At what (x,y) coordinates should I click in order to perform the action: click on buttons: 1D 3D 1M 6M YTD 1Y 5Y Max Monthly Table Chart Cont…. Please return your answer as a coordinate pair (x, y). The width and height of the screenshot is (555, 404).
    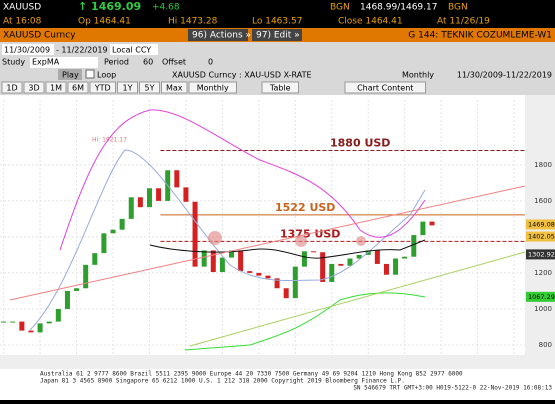
    Looking at the image, I should click on (213, 87).